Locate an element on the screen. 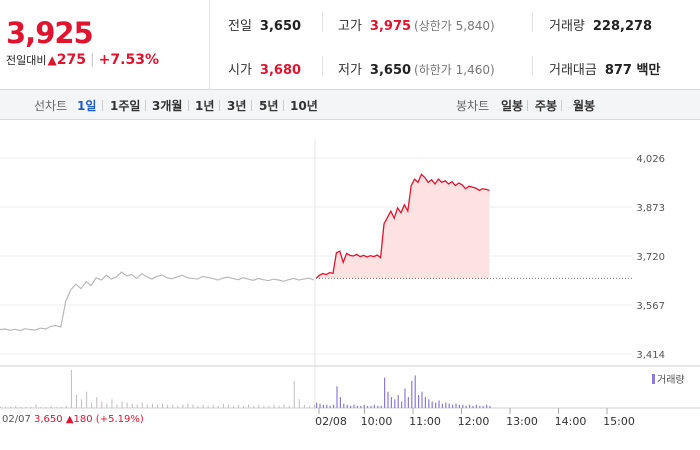  period-1-year: 1년 is located at coordinates (205, 106).